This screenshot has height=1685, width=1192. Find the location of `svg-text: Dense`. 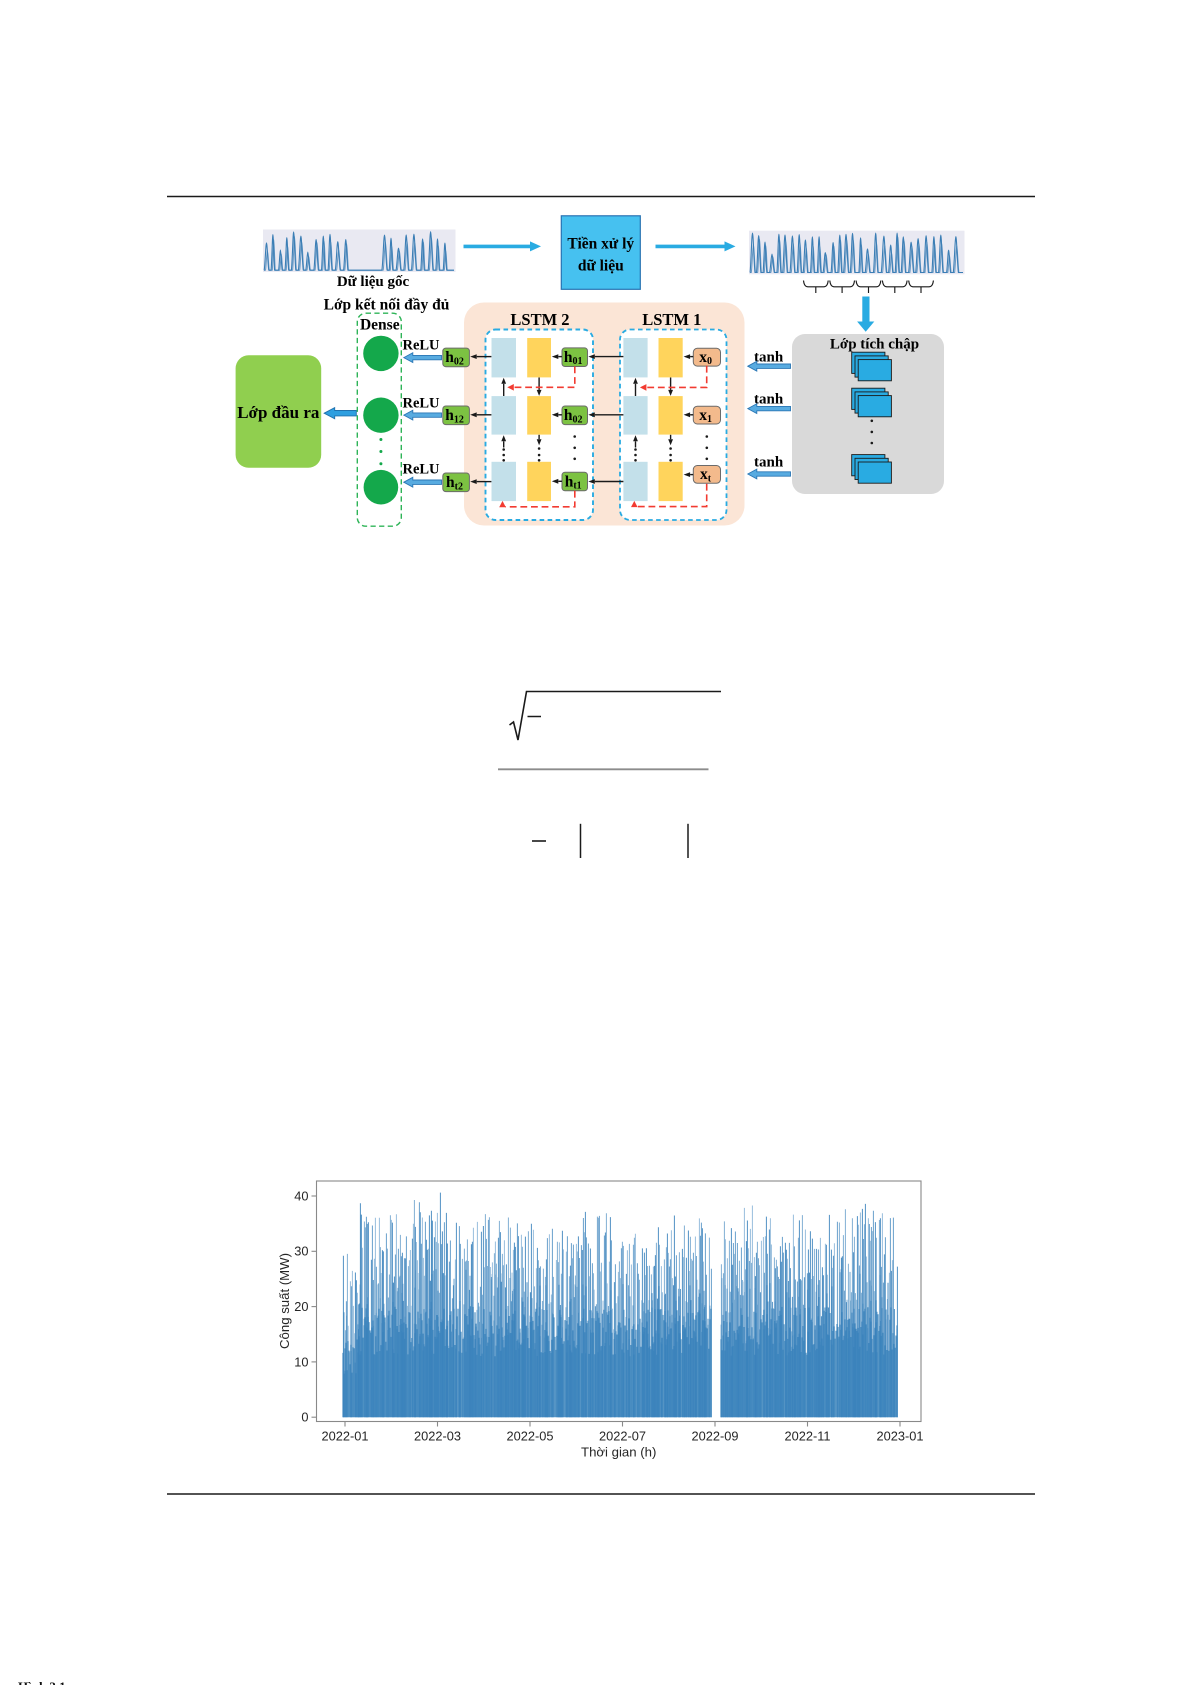

svg-text: Dense is located at coordinates (380, 325).